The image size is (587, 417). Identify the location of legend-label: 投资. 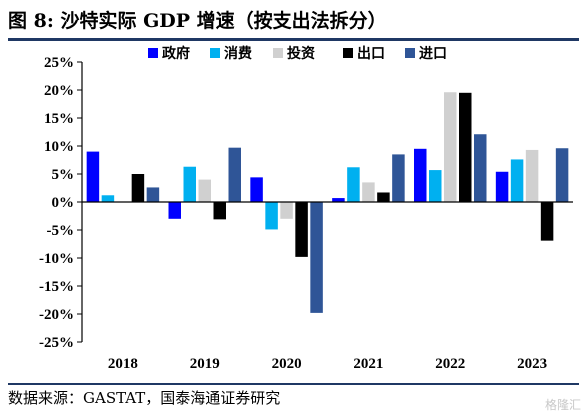
(301, 53).